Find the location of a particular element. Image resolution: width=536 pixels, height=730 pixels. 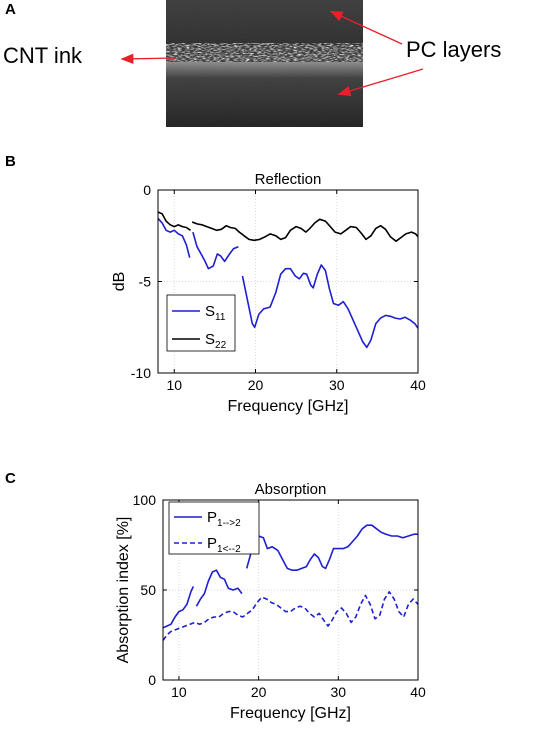

absorption-legend-box is located at coordinates (214, 528).